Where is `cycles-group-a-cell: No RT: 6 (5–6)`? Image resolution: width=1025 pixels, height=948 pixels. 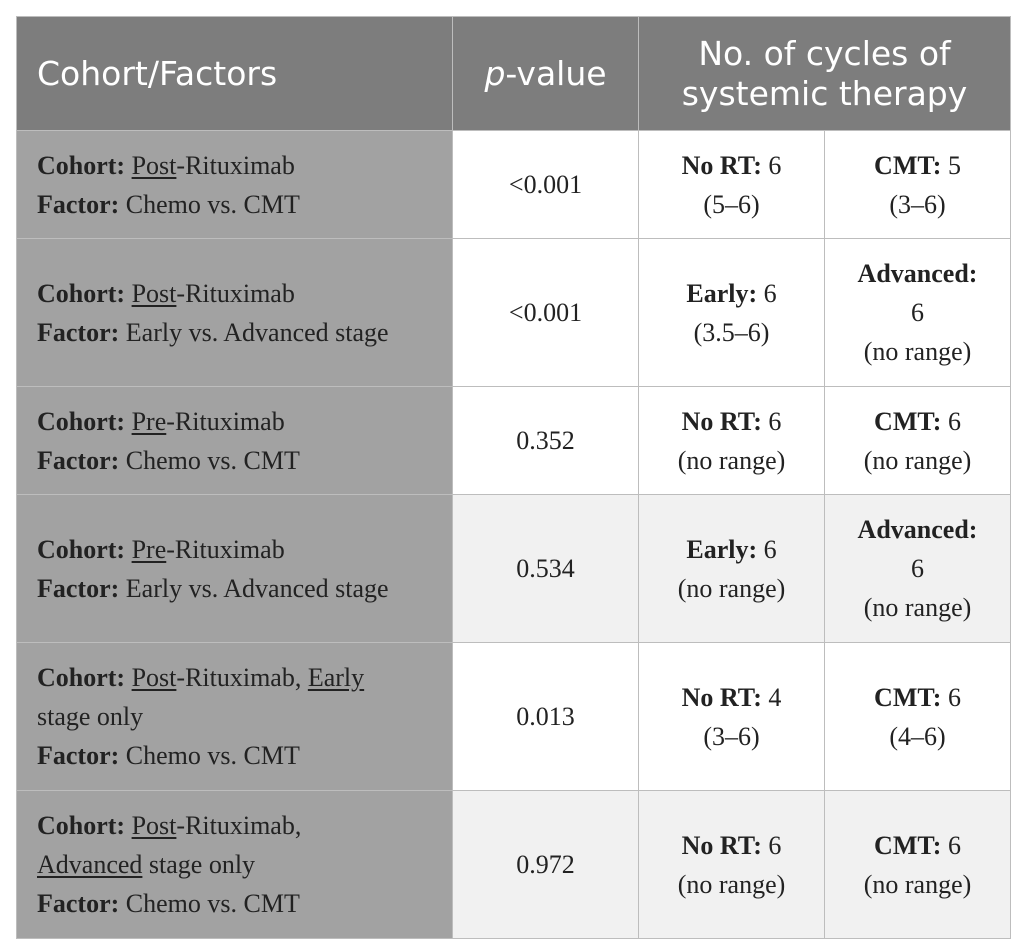
cycles-group-a-cell: No RT: 6 (5–6) is located at coordinates (731, 184).